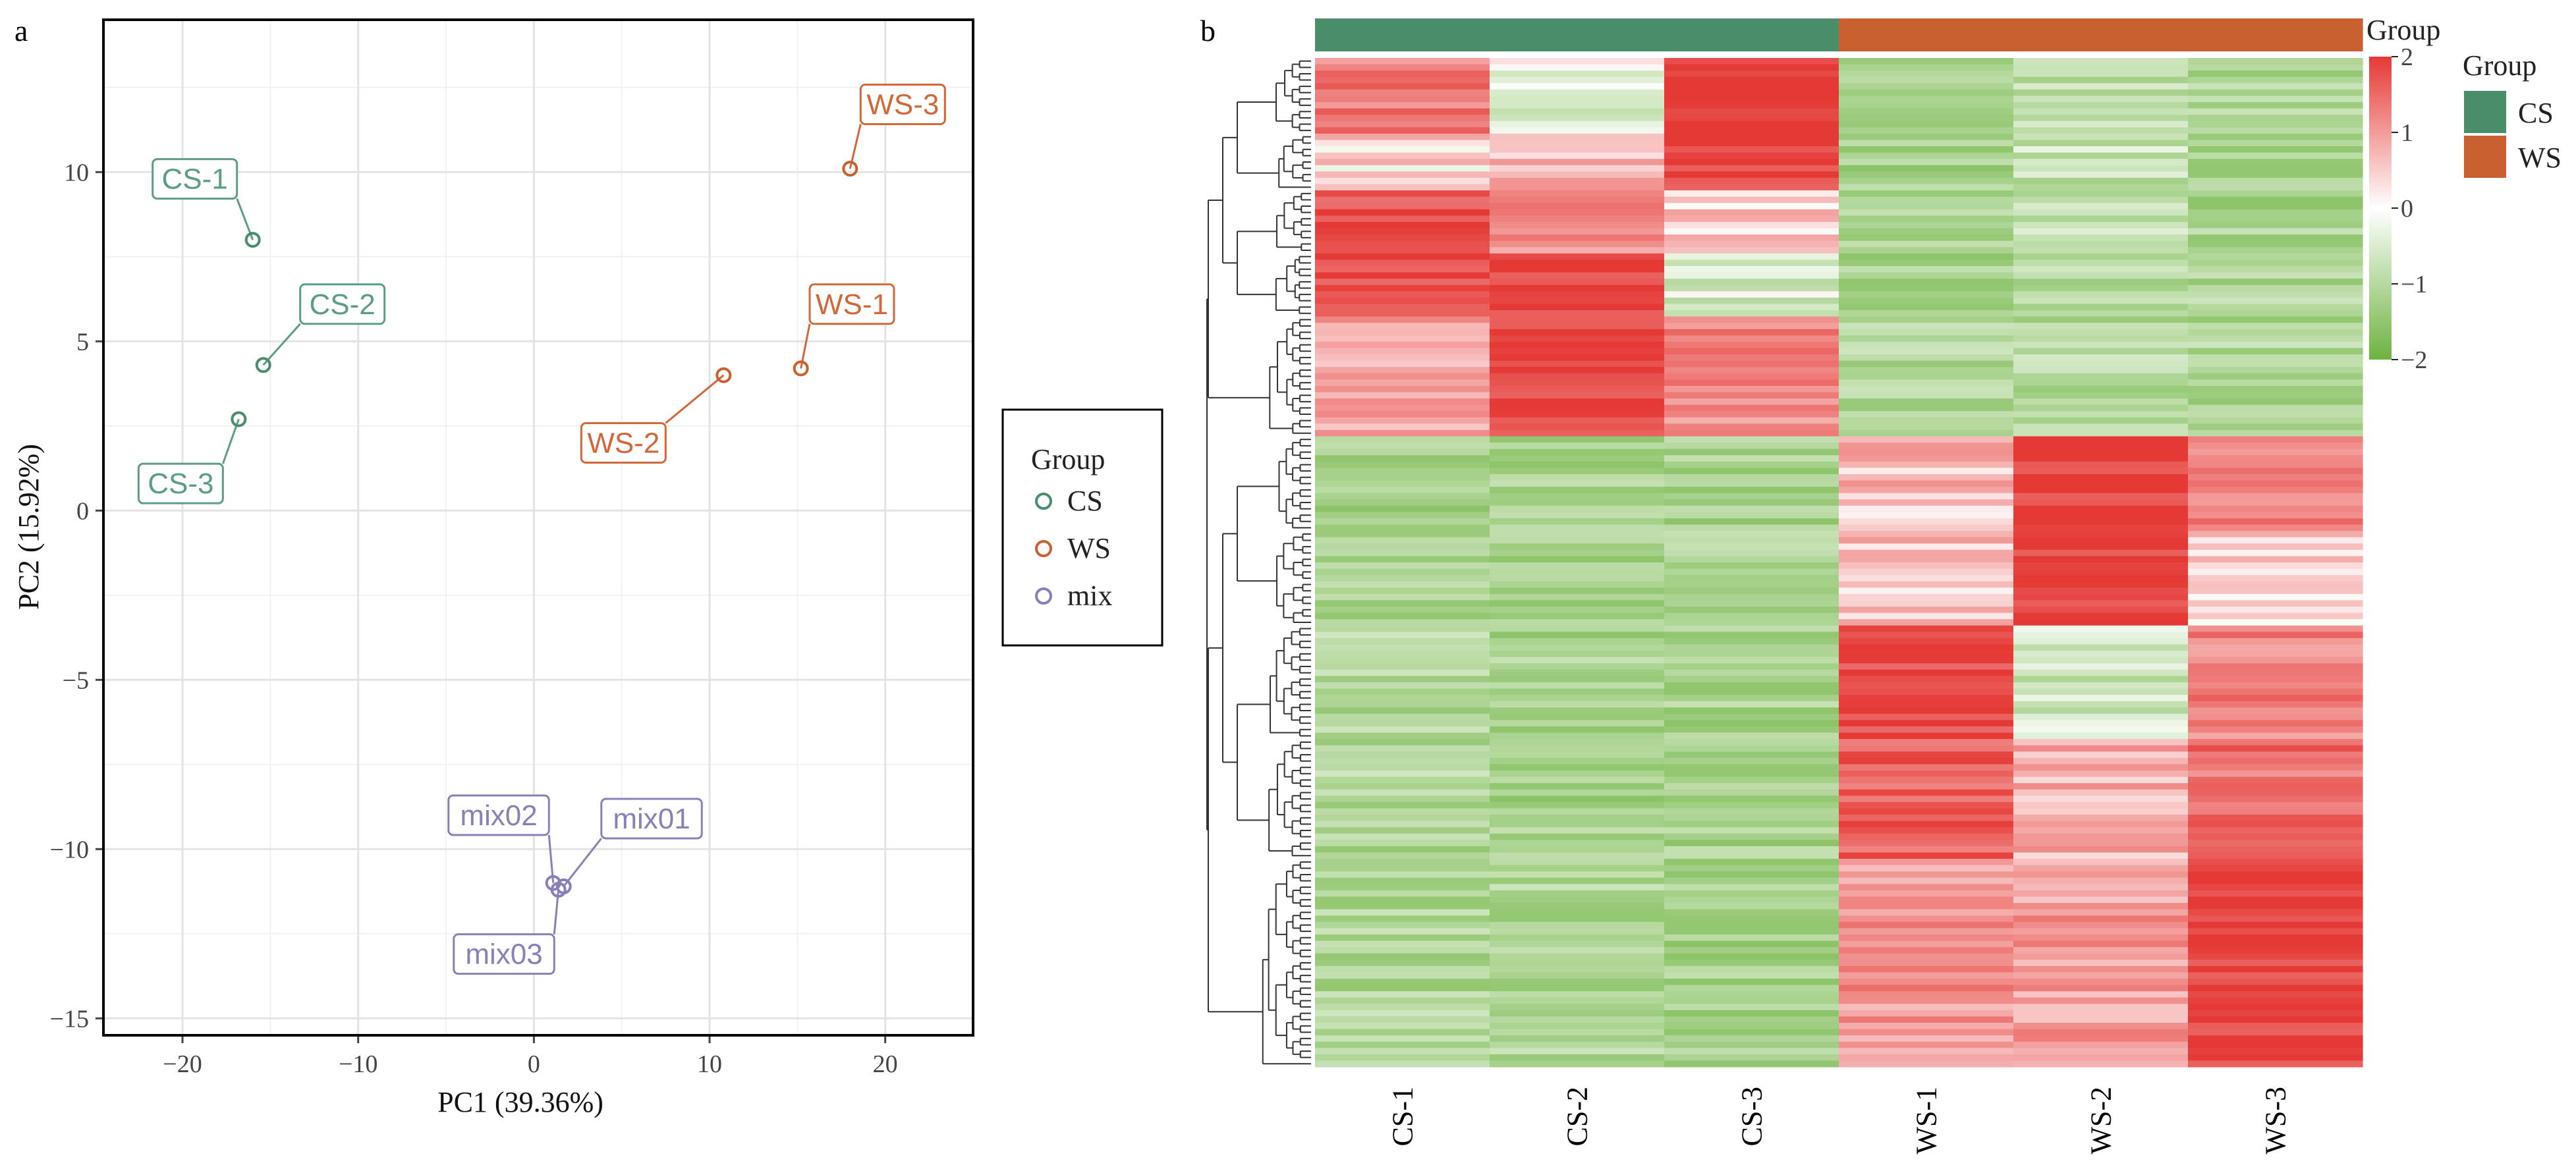  Describe the element at coordinates (1839, 1120) in the screenshot. I see `heatmap-column-labels: CS-1 CS-2 CS-3 WS-1 WS-2 WS-3` at that location.